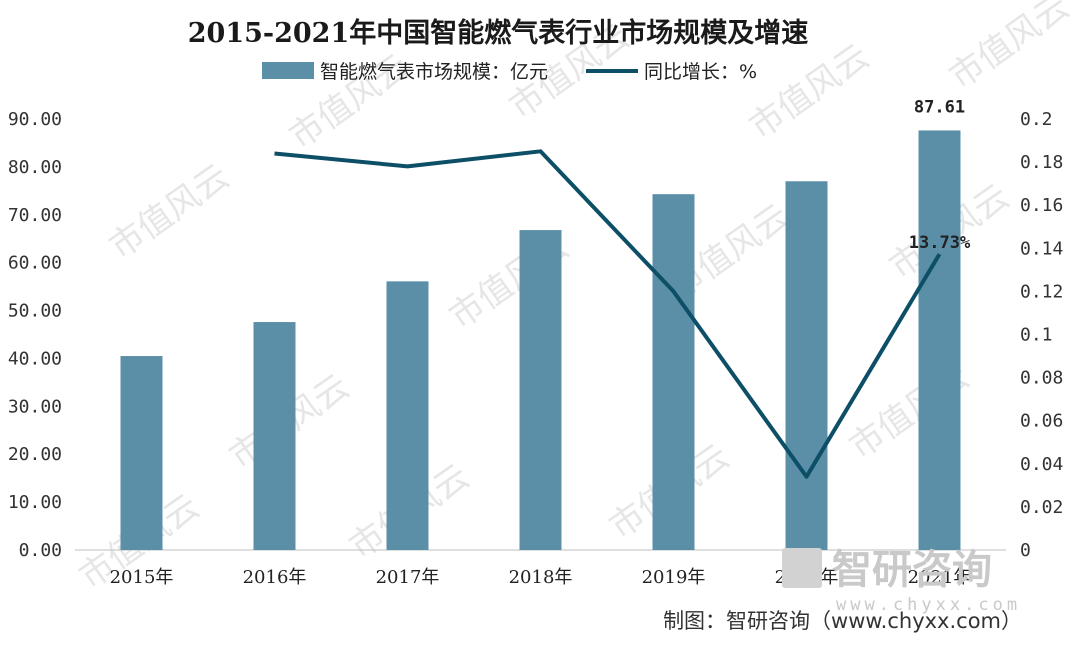 The height and width of the screenshot is (649, 1080). I want to click on y-right-tick-label: 0.1, so click(1036, 335).